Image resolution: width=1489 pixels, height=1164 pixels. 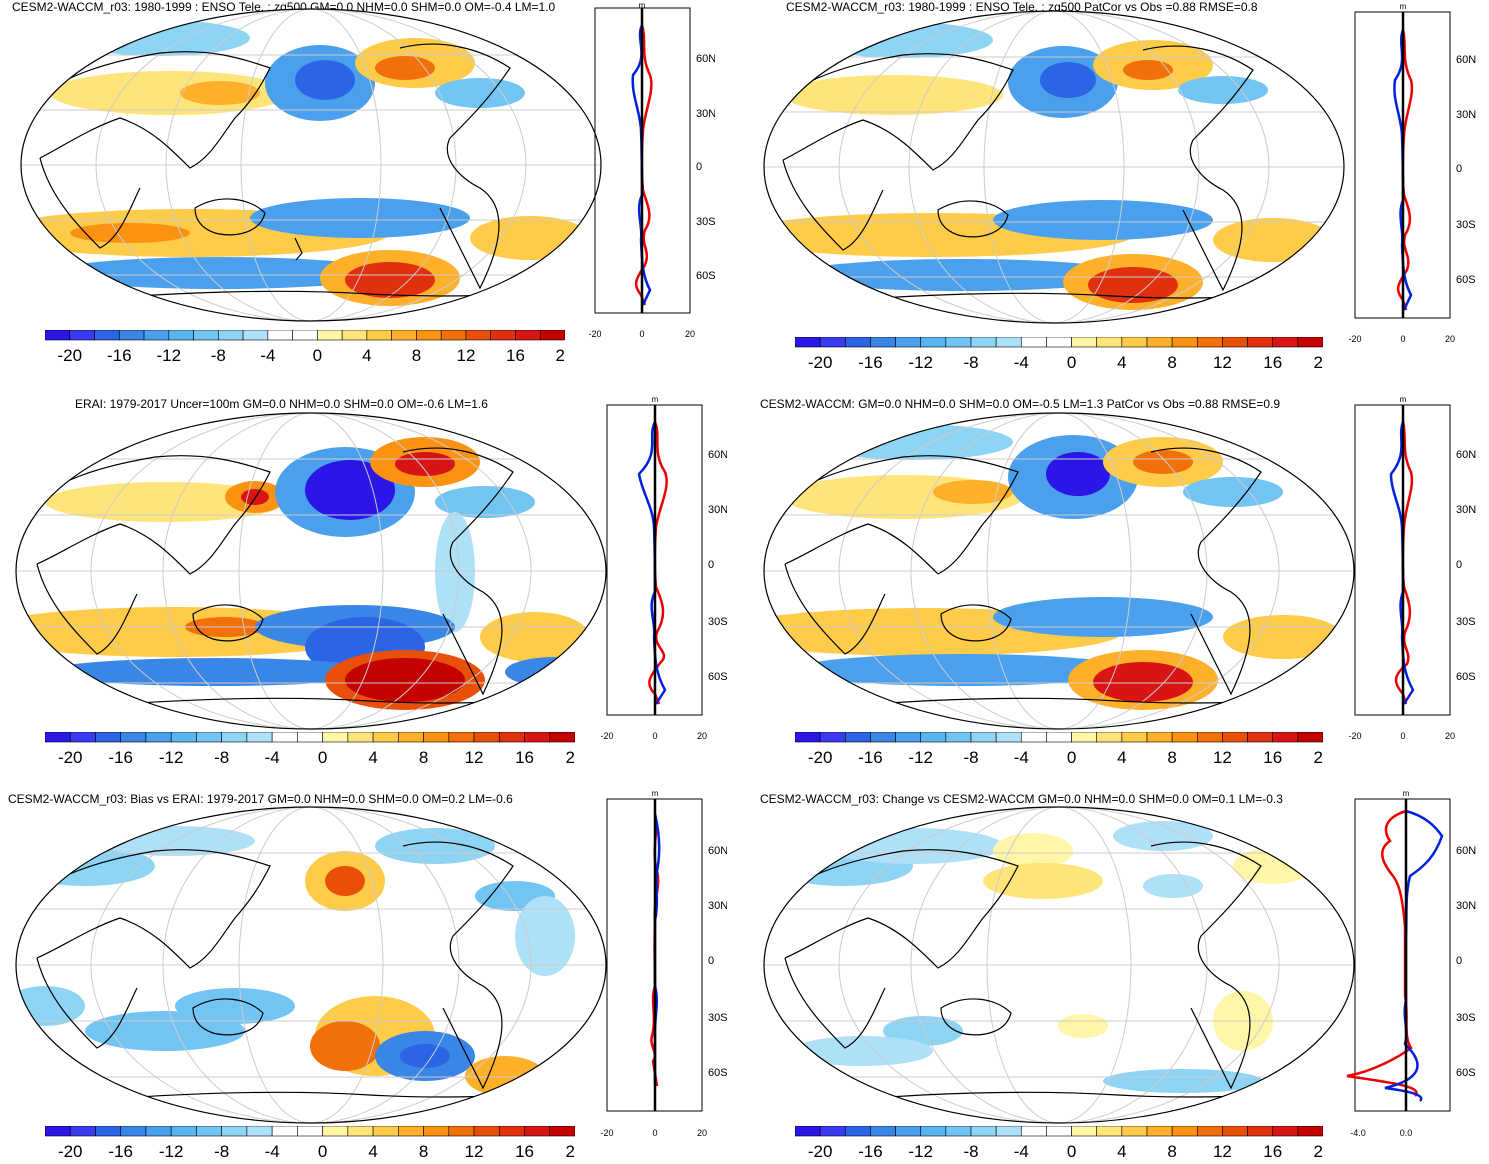 What do you see at coordinates (1406, 1133) in the screenshot?
I see `zonal-xtick: 0.0` at bounding box center [1406, 1133].